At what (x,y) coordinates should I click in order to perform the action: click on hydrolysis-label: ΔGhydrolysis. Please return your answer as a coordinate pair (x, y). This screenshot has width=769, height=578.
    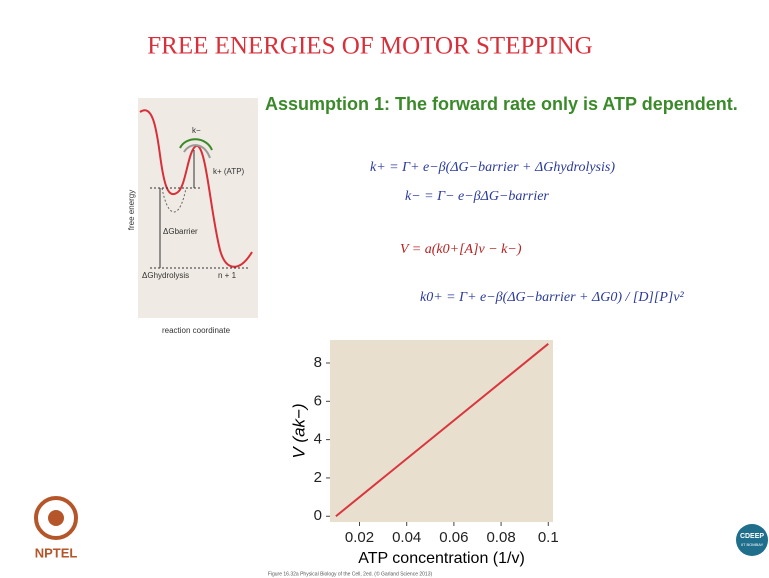
    Looking at the image, I should click on (165, 275).